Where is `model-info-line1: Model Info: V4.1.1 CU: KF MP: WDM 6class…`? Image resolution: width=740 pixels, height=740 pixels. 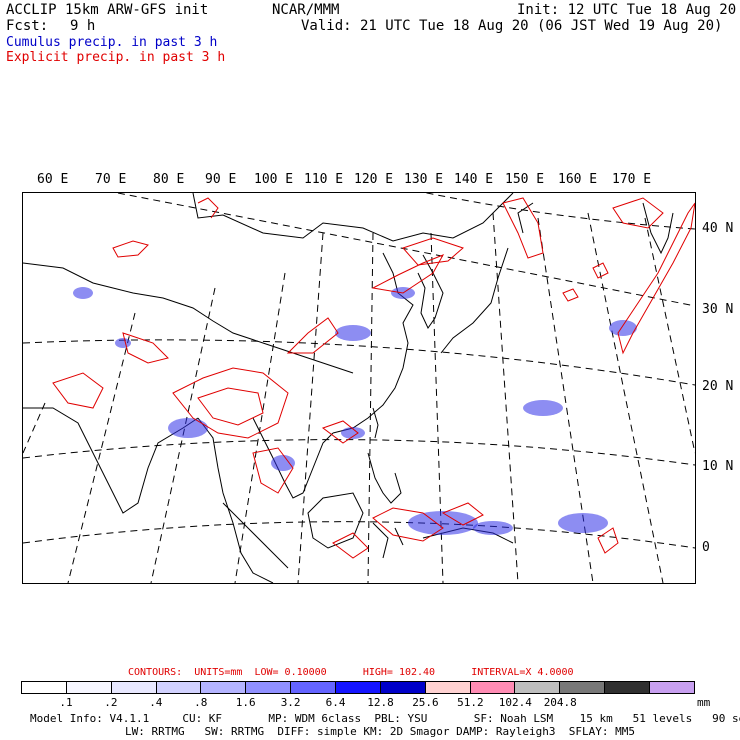 model-info-line1: Model Info: V4.1.1 CU: KF MP: WDM 6class… is located at coordinates (385, 718).